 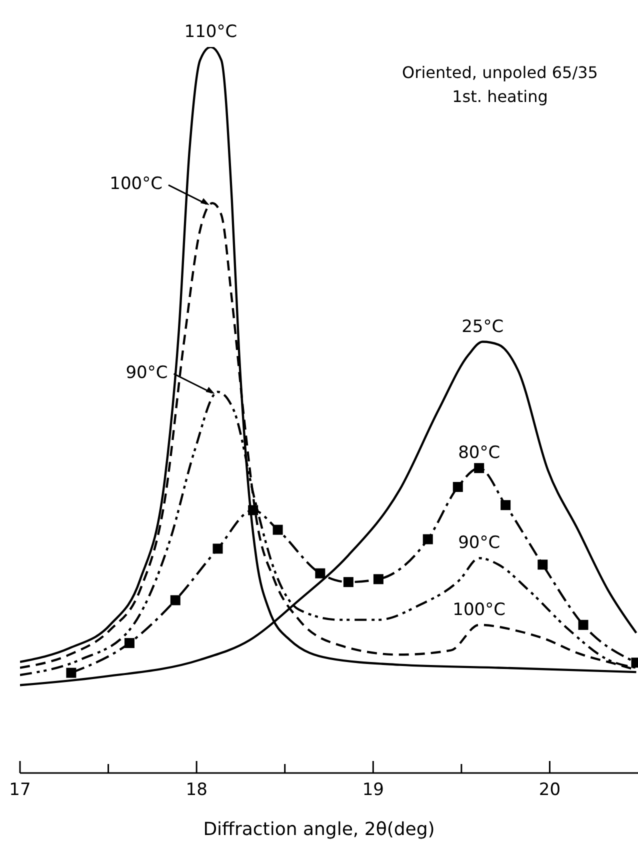 I want to click on annotation: 80°C, so click(x=479, y=453).